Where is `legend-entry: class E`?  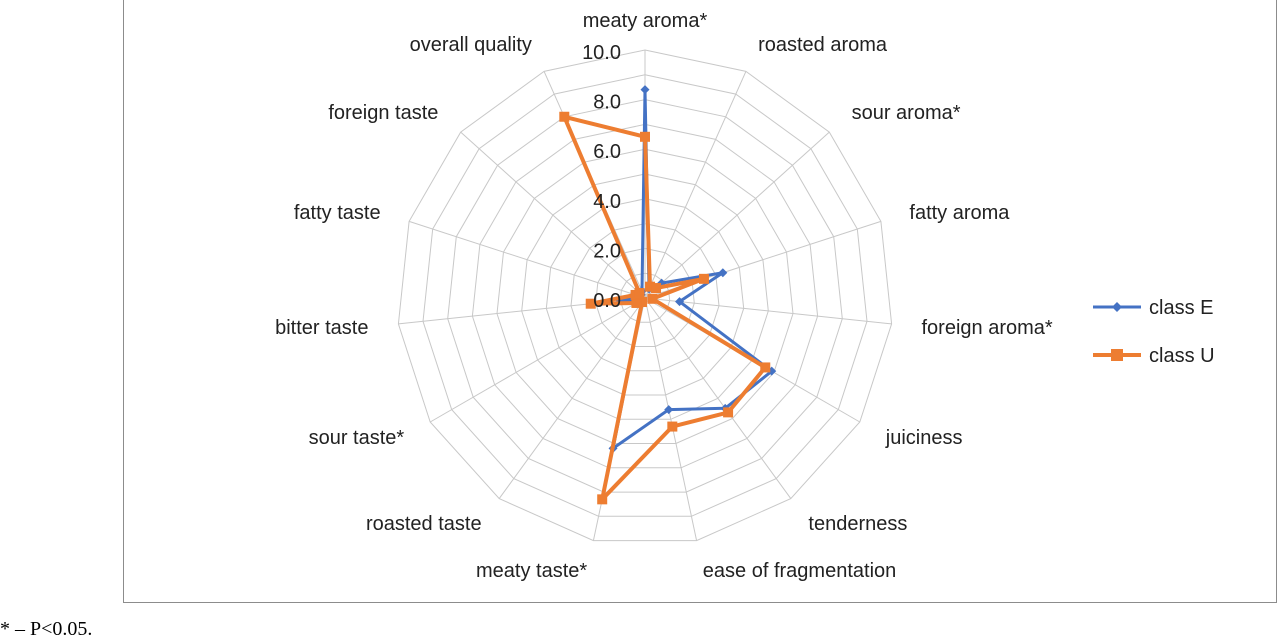
legend-entry: class E is located at coordinates (1153, 308).